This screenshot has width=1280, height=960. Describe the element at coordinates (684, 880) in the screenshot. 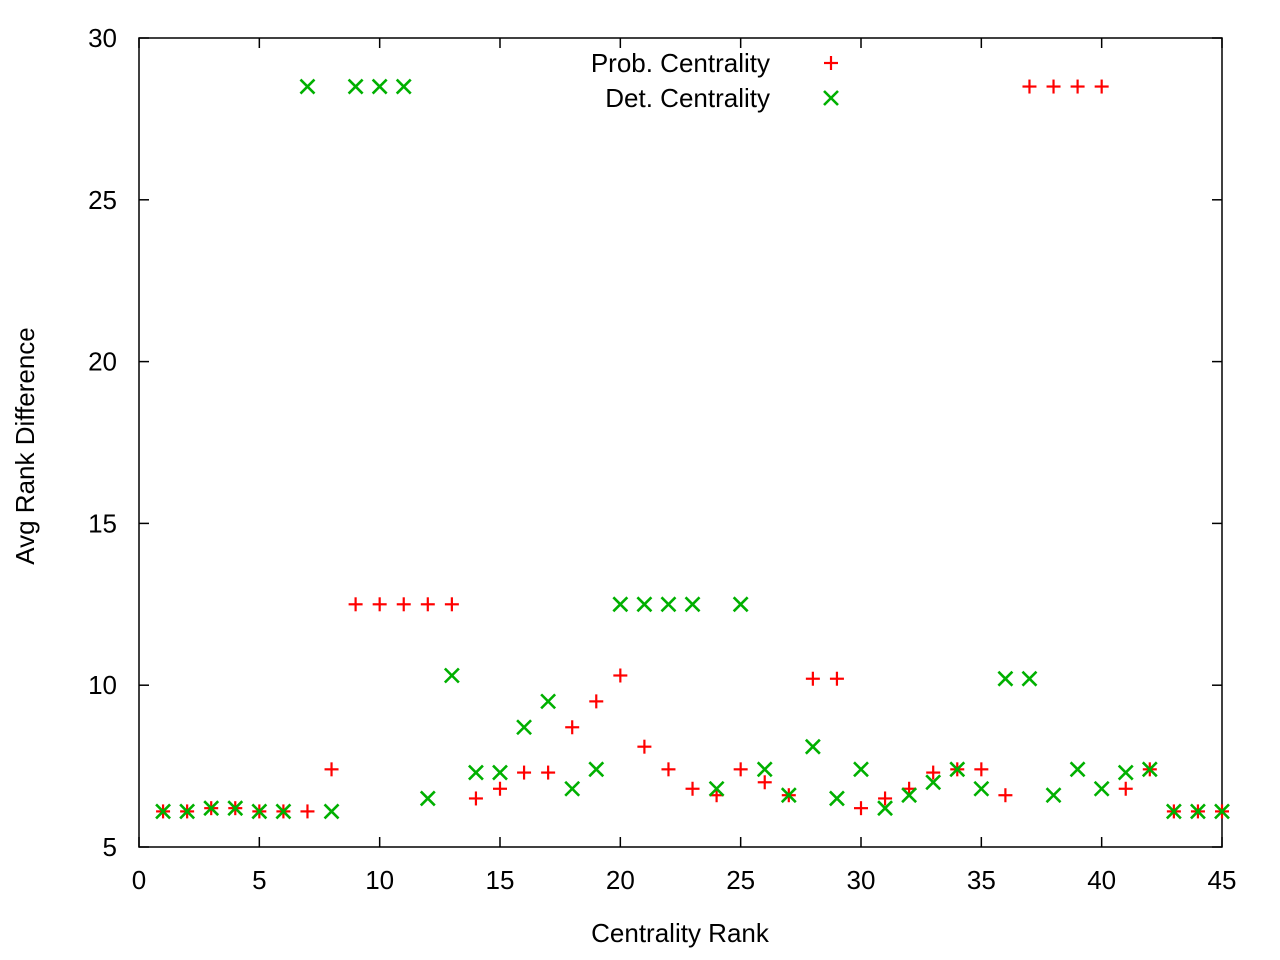

I see `x-tick-labels: 0 5 10 15 20 25 30 35 40 45` at that location.